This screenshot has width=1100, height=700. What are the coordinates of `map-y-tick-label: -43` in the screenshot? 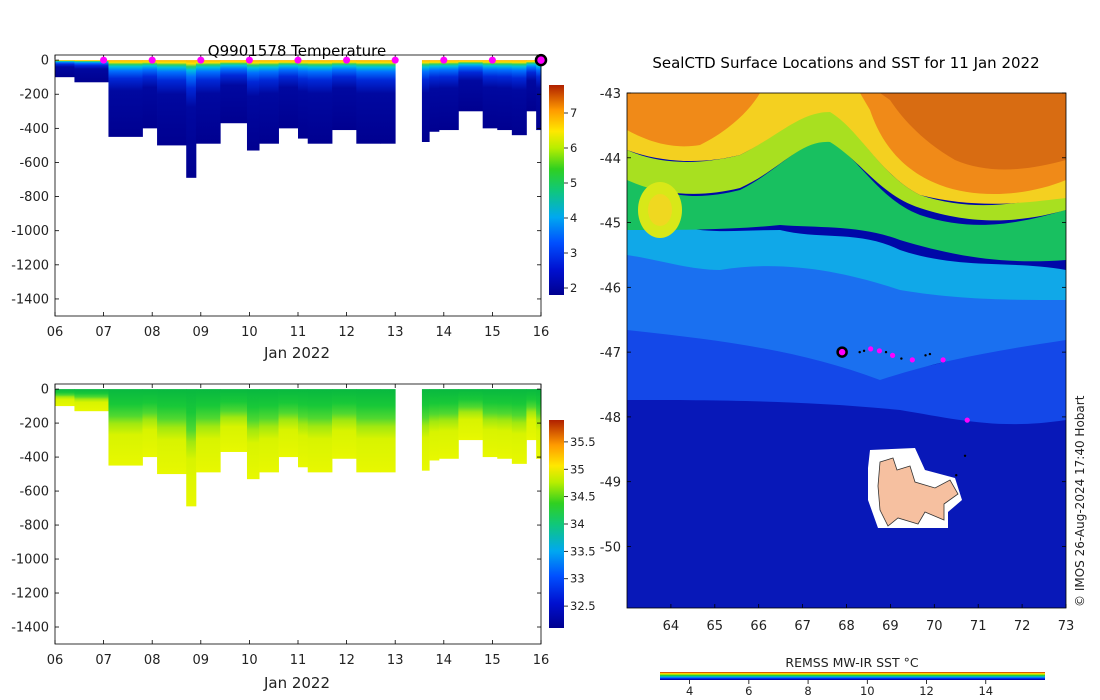 It's located at (610, 94).